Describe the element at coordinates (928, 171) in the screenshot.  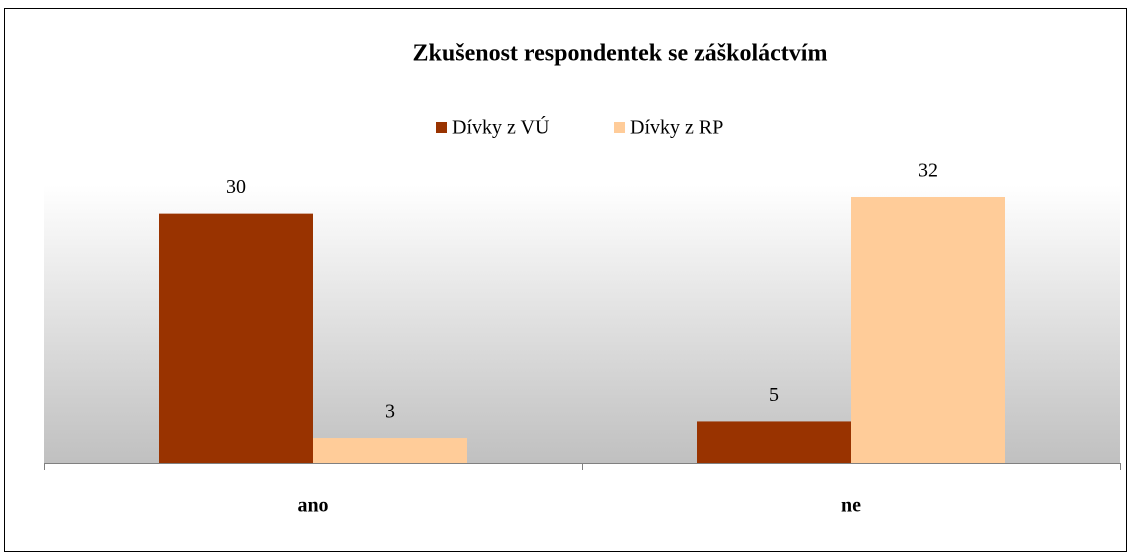
I see `data-label: 32` at that location.